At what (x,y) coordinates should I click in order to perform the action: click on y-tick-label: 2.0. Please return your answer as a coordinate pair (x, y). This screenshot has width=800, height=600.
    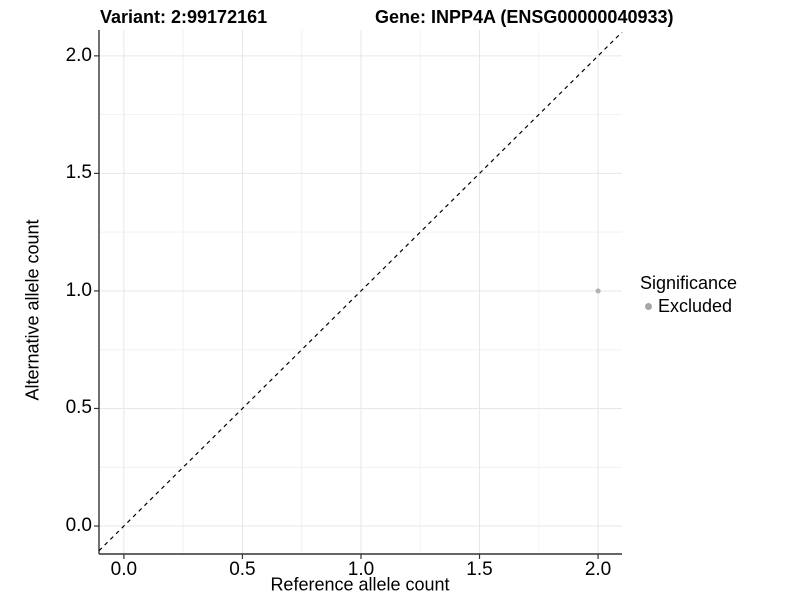
    Looking at the image, I should click on (78, 55).